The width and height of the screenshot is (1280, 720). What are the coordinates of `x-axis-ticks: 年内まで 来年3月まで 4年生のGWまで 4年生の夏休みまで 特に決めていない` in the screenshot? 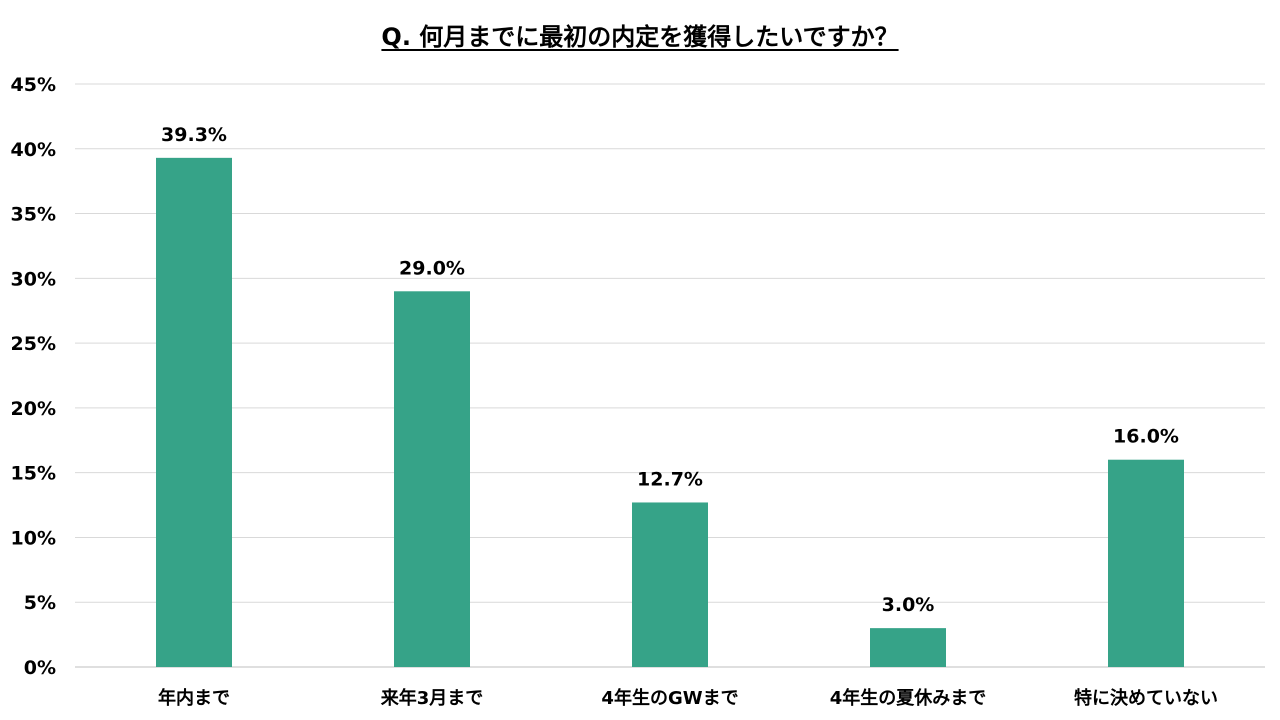 It's located at (688, 698).